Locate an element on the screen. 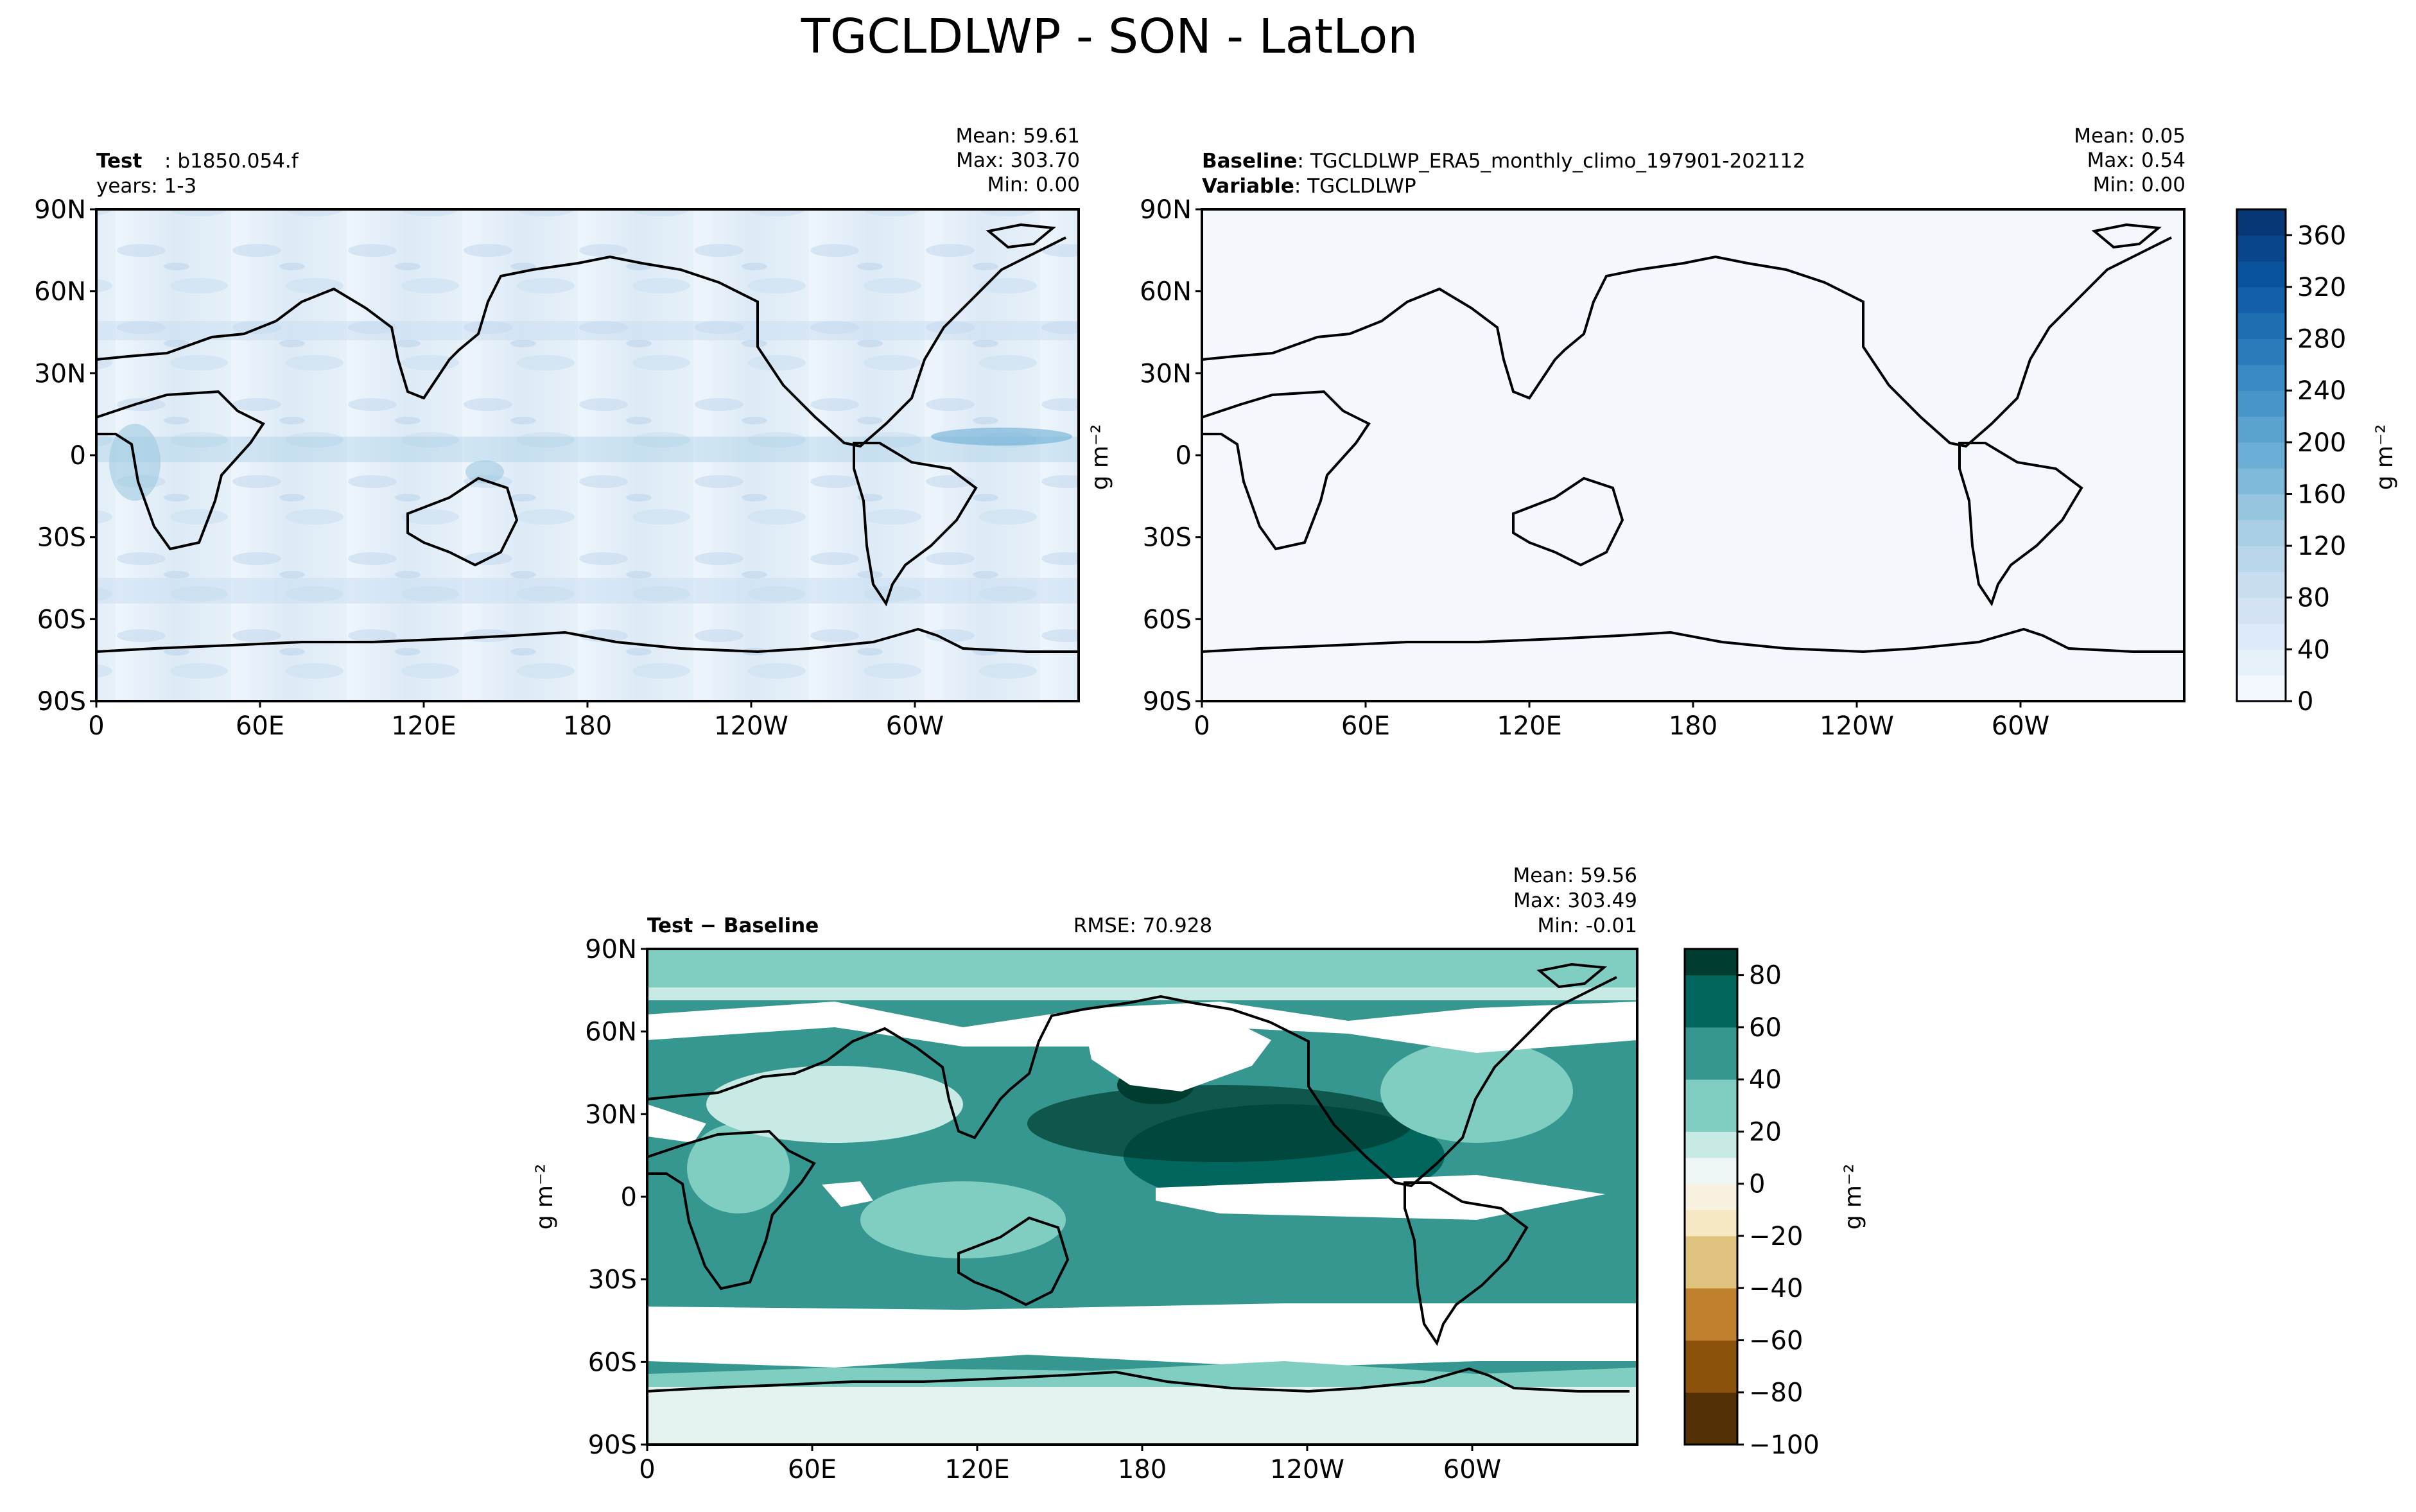 The image size is (2416, 1512). test-ytick-label: 60N is located at coordinates (60, 292).